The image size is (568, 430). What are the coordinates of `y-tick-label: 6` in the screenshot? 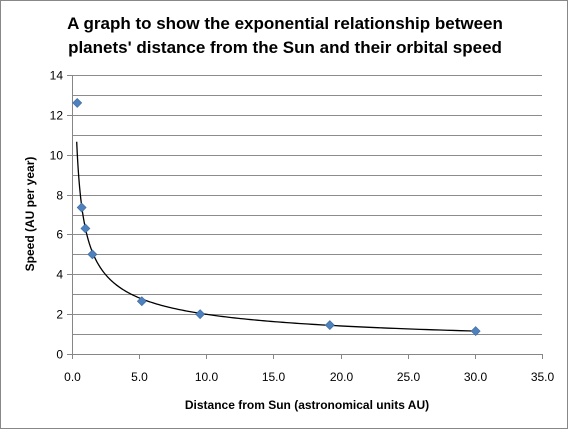 It's located at (59, 235).